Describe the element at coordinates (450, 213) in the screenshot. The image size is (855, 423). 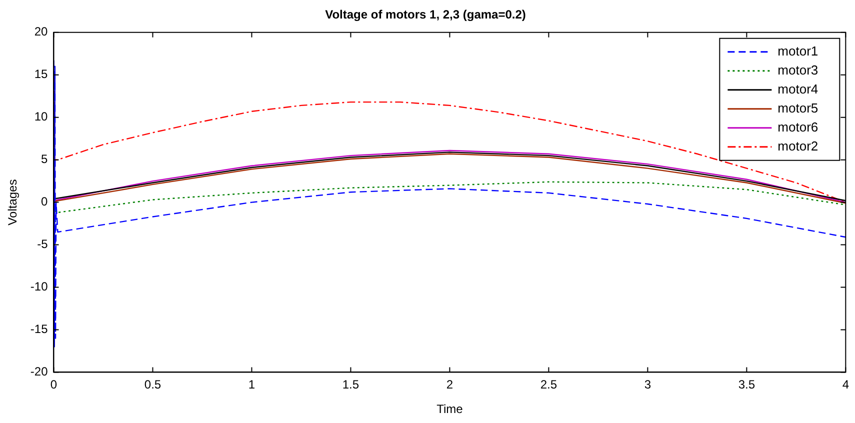
I see `line-series` at that location.